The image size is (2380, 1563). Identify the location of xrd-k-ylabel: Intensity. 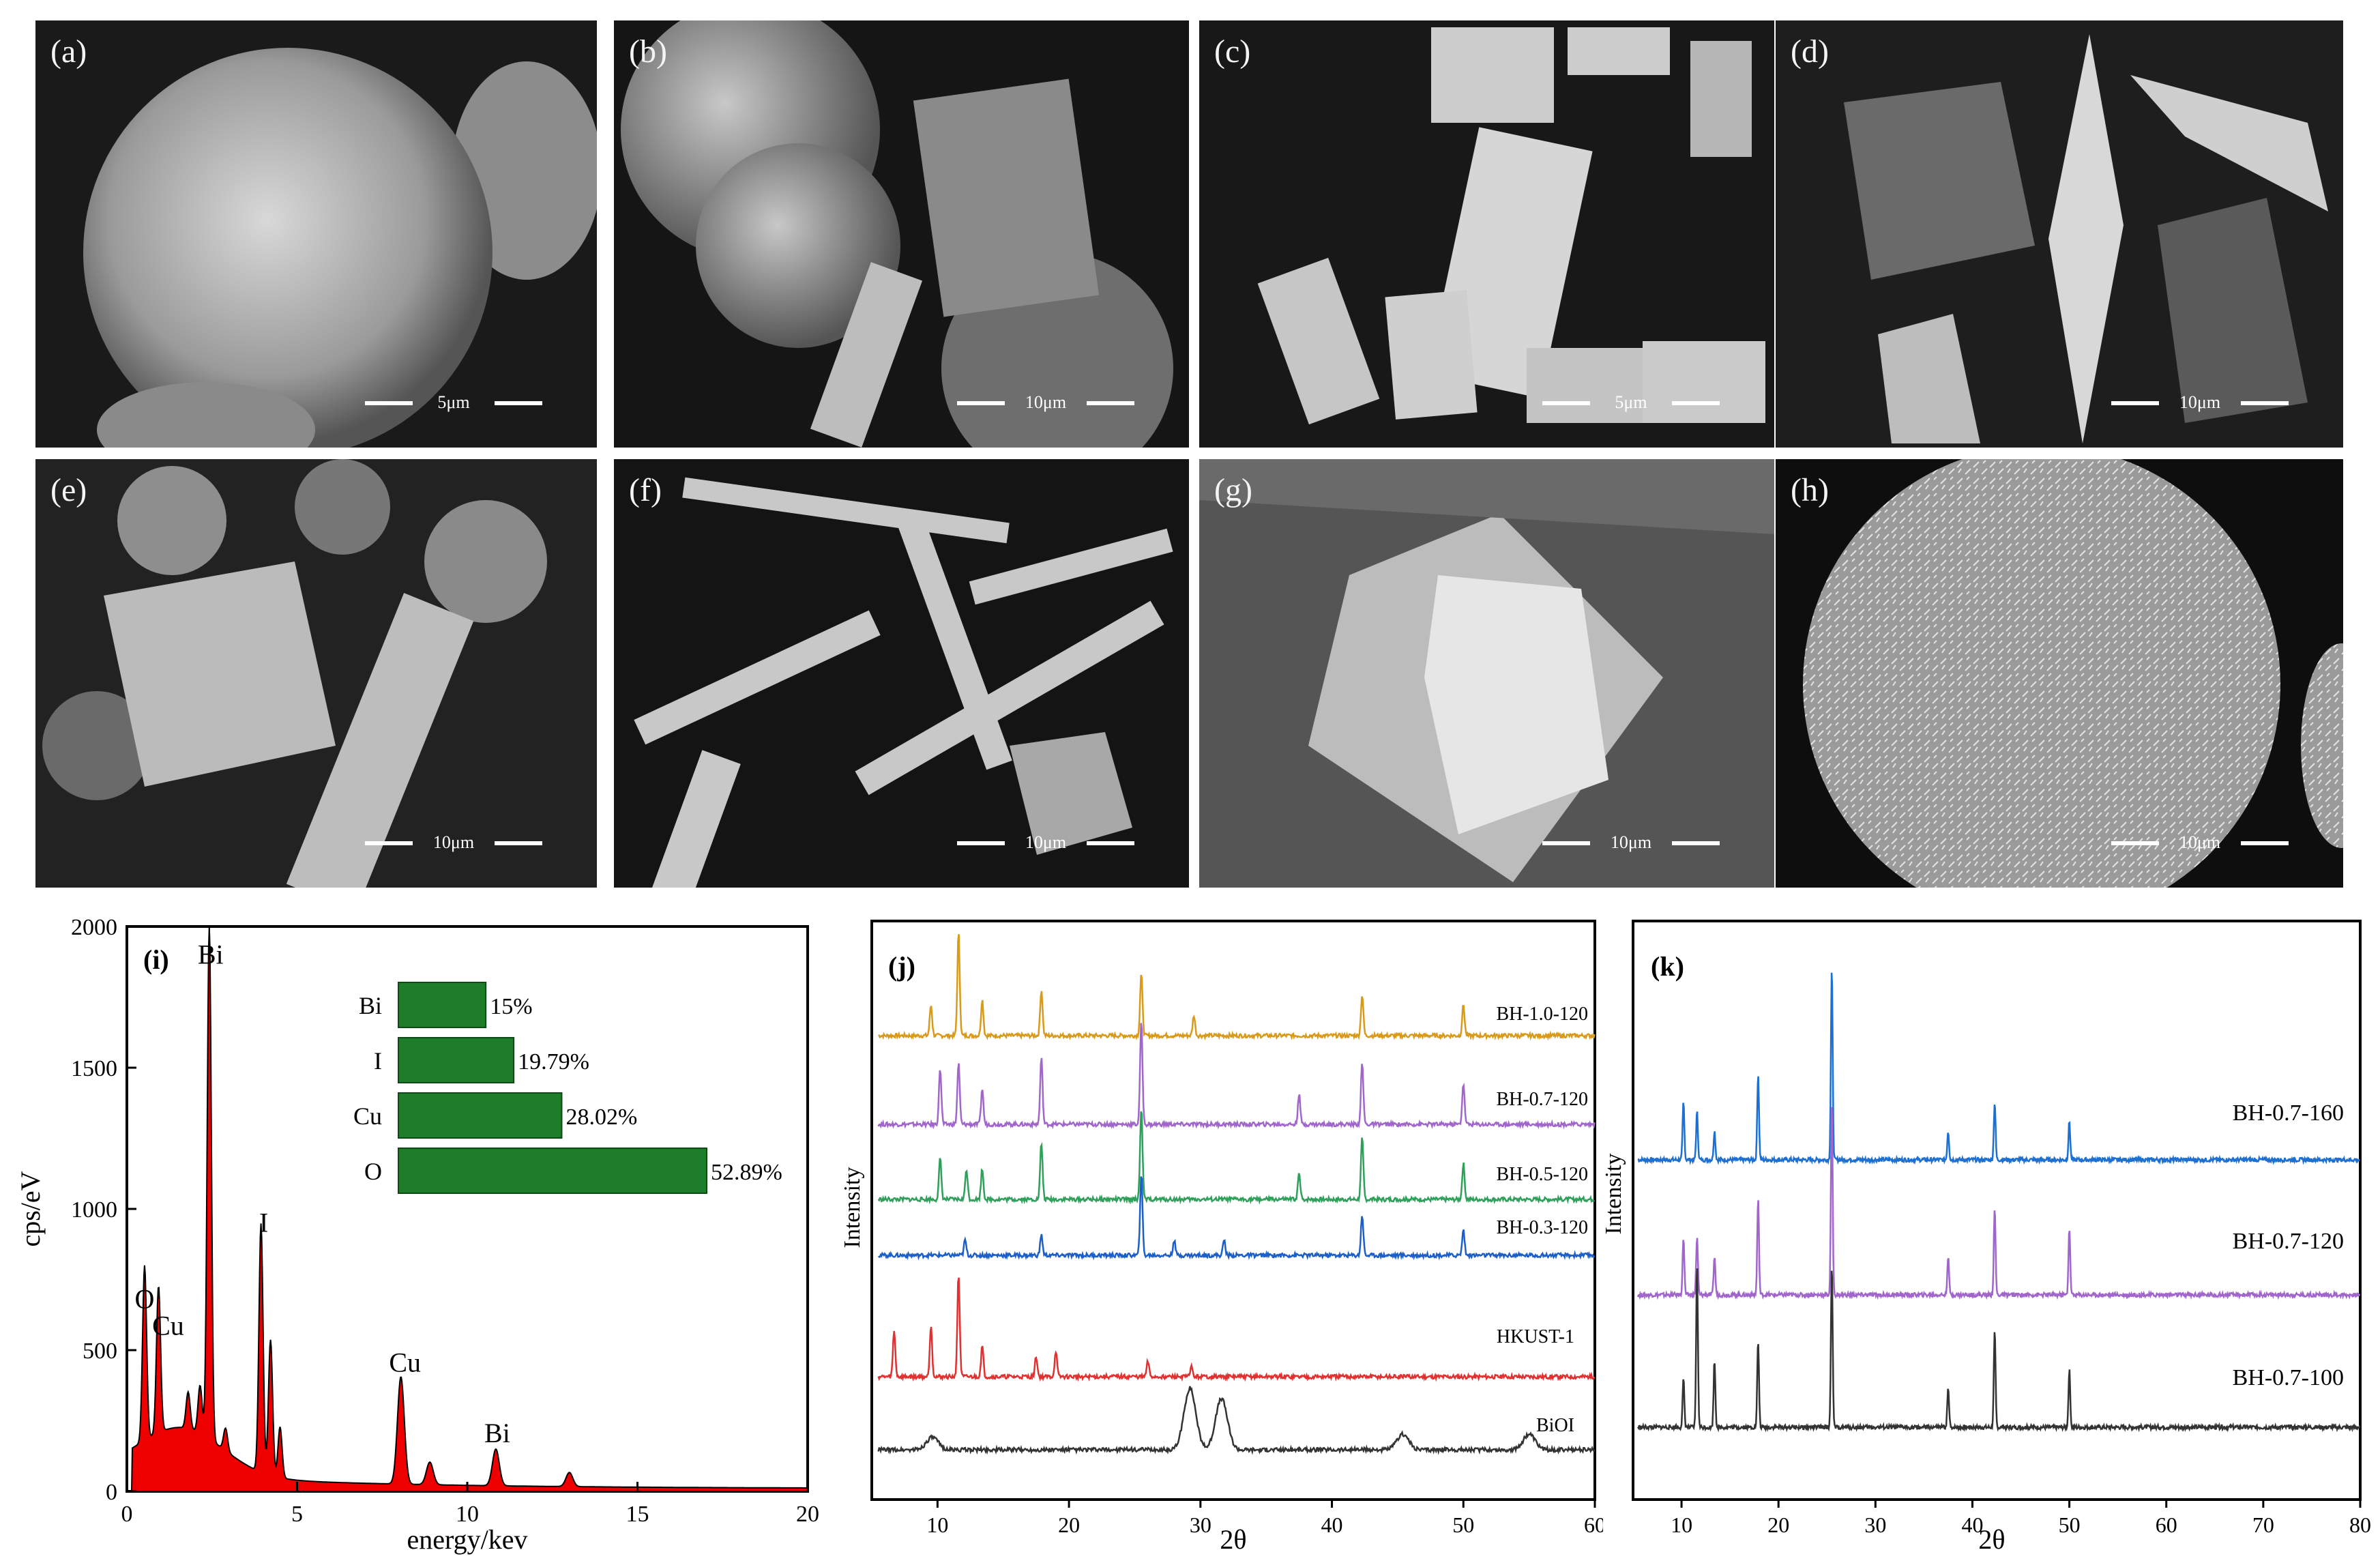
(1613, 1194).